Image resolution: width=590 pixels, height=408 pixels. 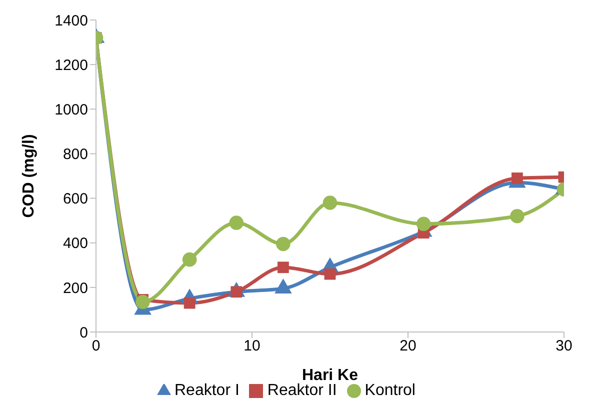 I want to click on legend-label: Reaktor I, so click(x=207, y=390).